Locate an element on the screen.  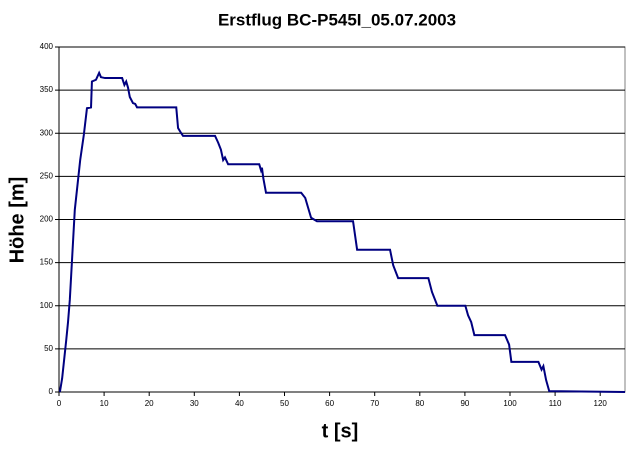
x-axis-label: t [s] is located at coordinates (340, 431).